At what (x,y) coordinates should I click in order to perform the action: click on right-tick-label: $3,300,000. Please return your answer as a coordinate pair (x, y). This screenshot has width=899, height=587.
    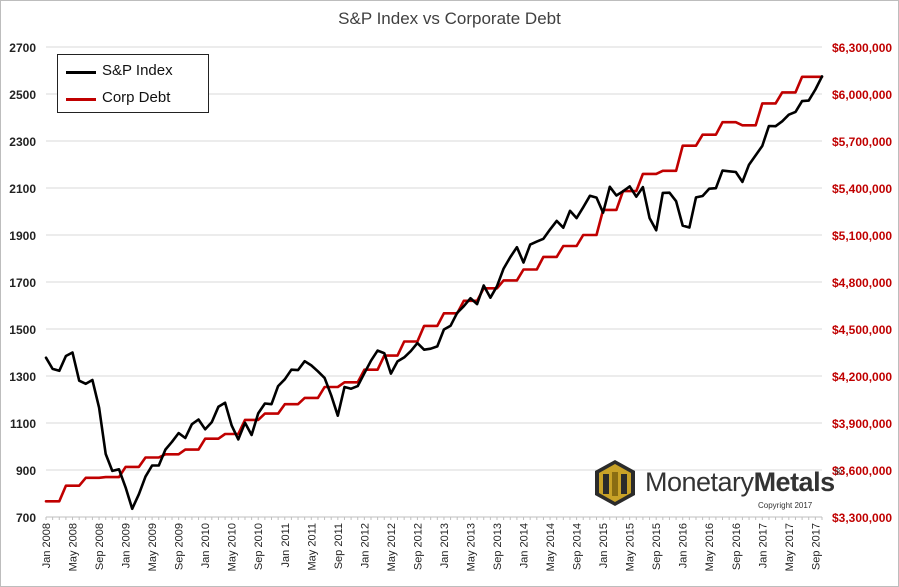
    Looking at the image, I should click on (862, 518).